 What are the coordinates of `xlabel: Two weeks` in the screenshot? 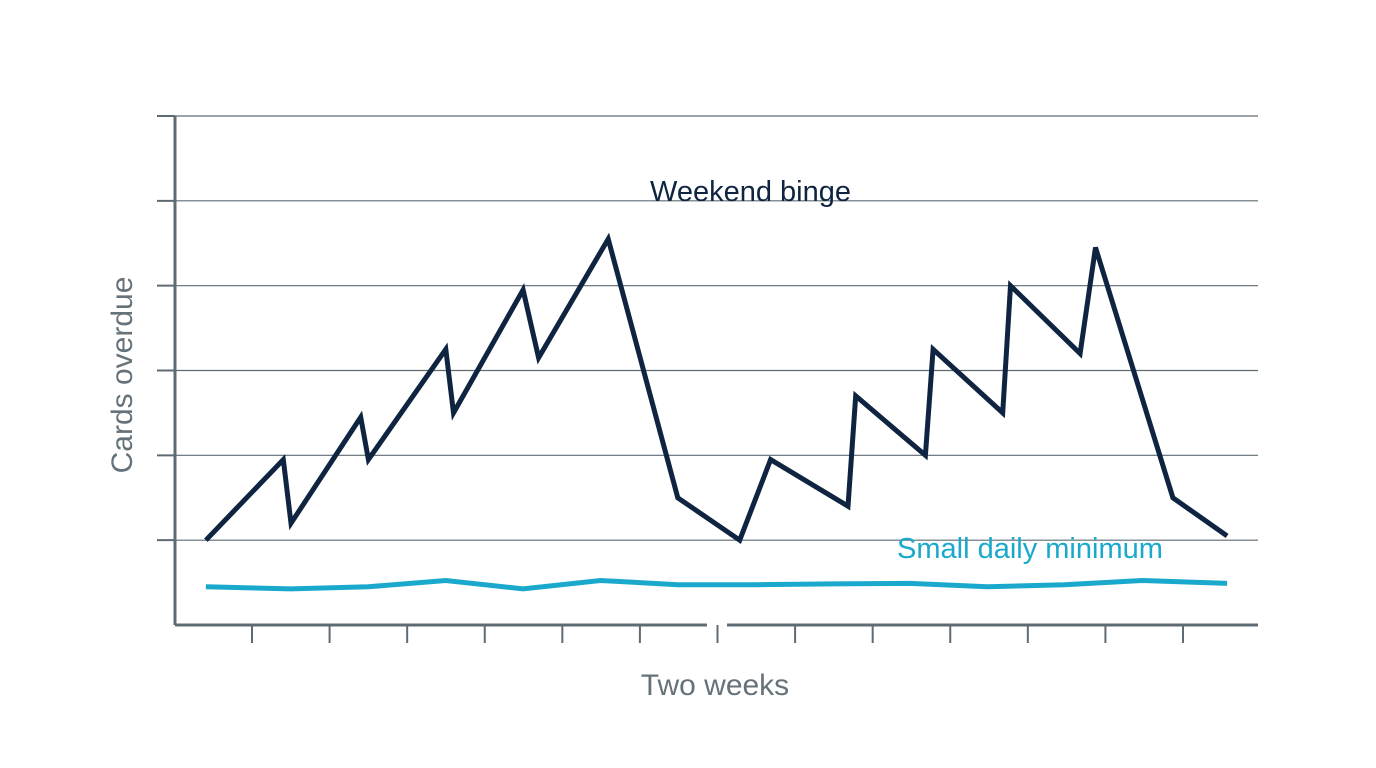 It's located at (715, 685).